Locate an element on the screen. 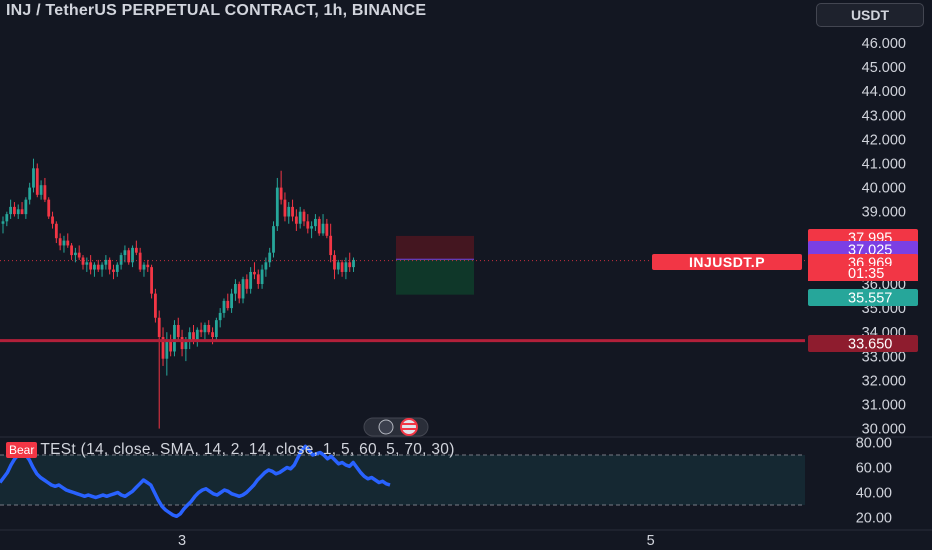  us-flag-icon is located at coordinates (409, 427).